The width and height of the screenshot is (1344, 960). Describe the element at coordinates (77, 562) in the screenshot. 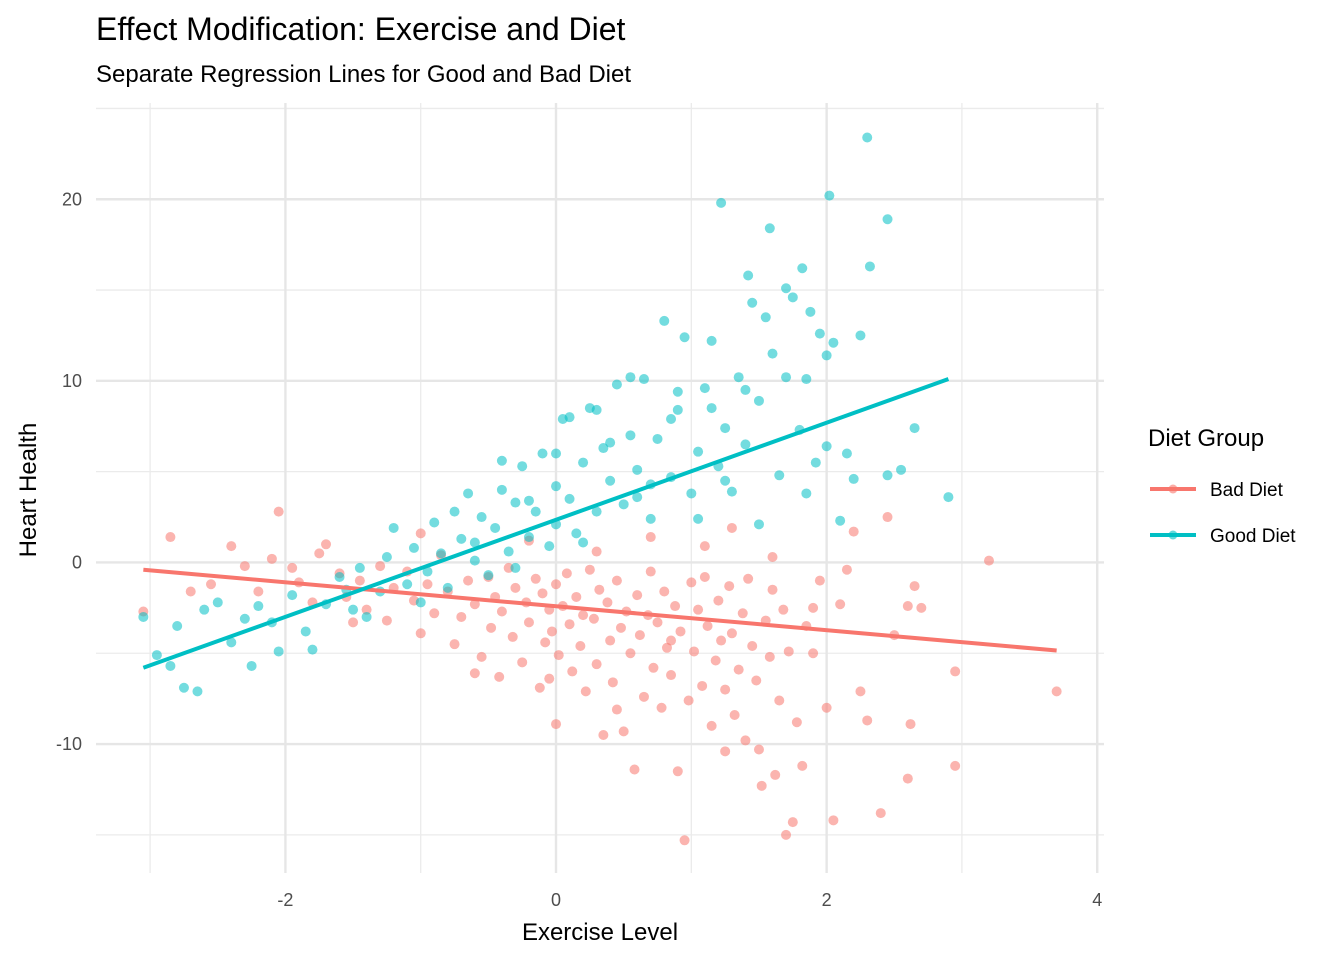

I see `y-tick-label: 0` at that location.